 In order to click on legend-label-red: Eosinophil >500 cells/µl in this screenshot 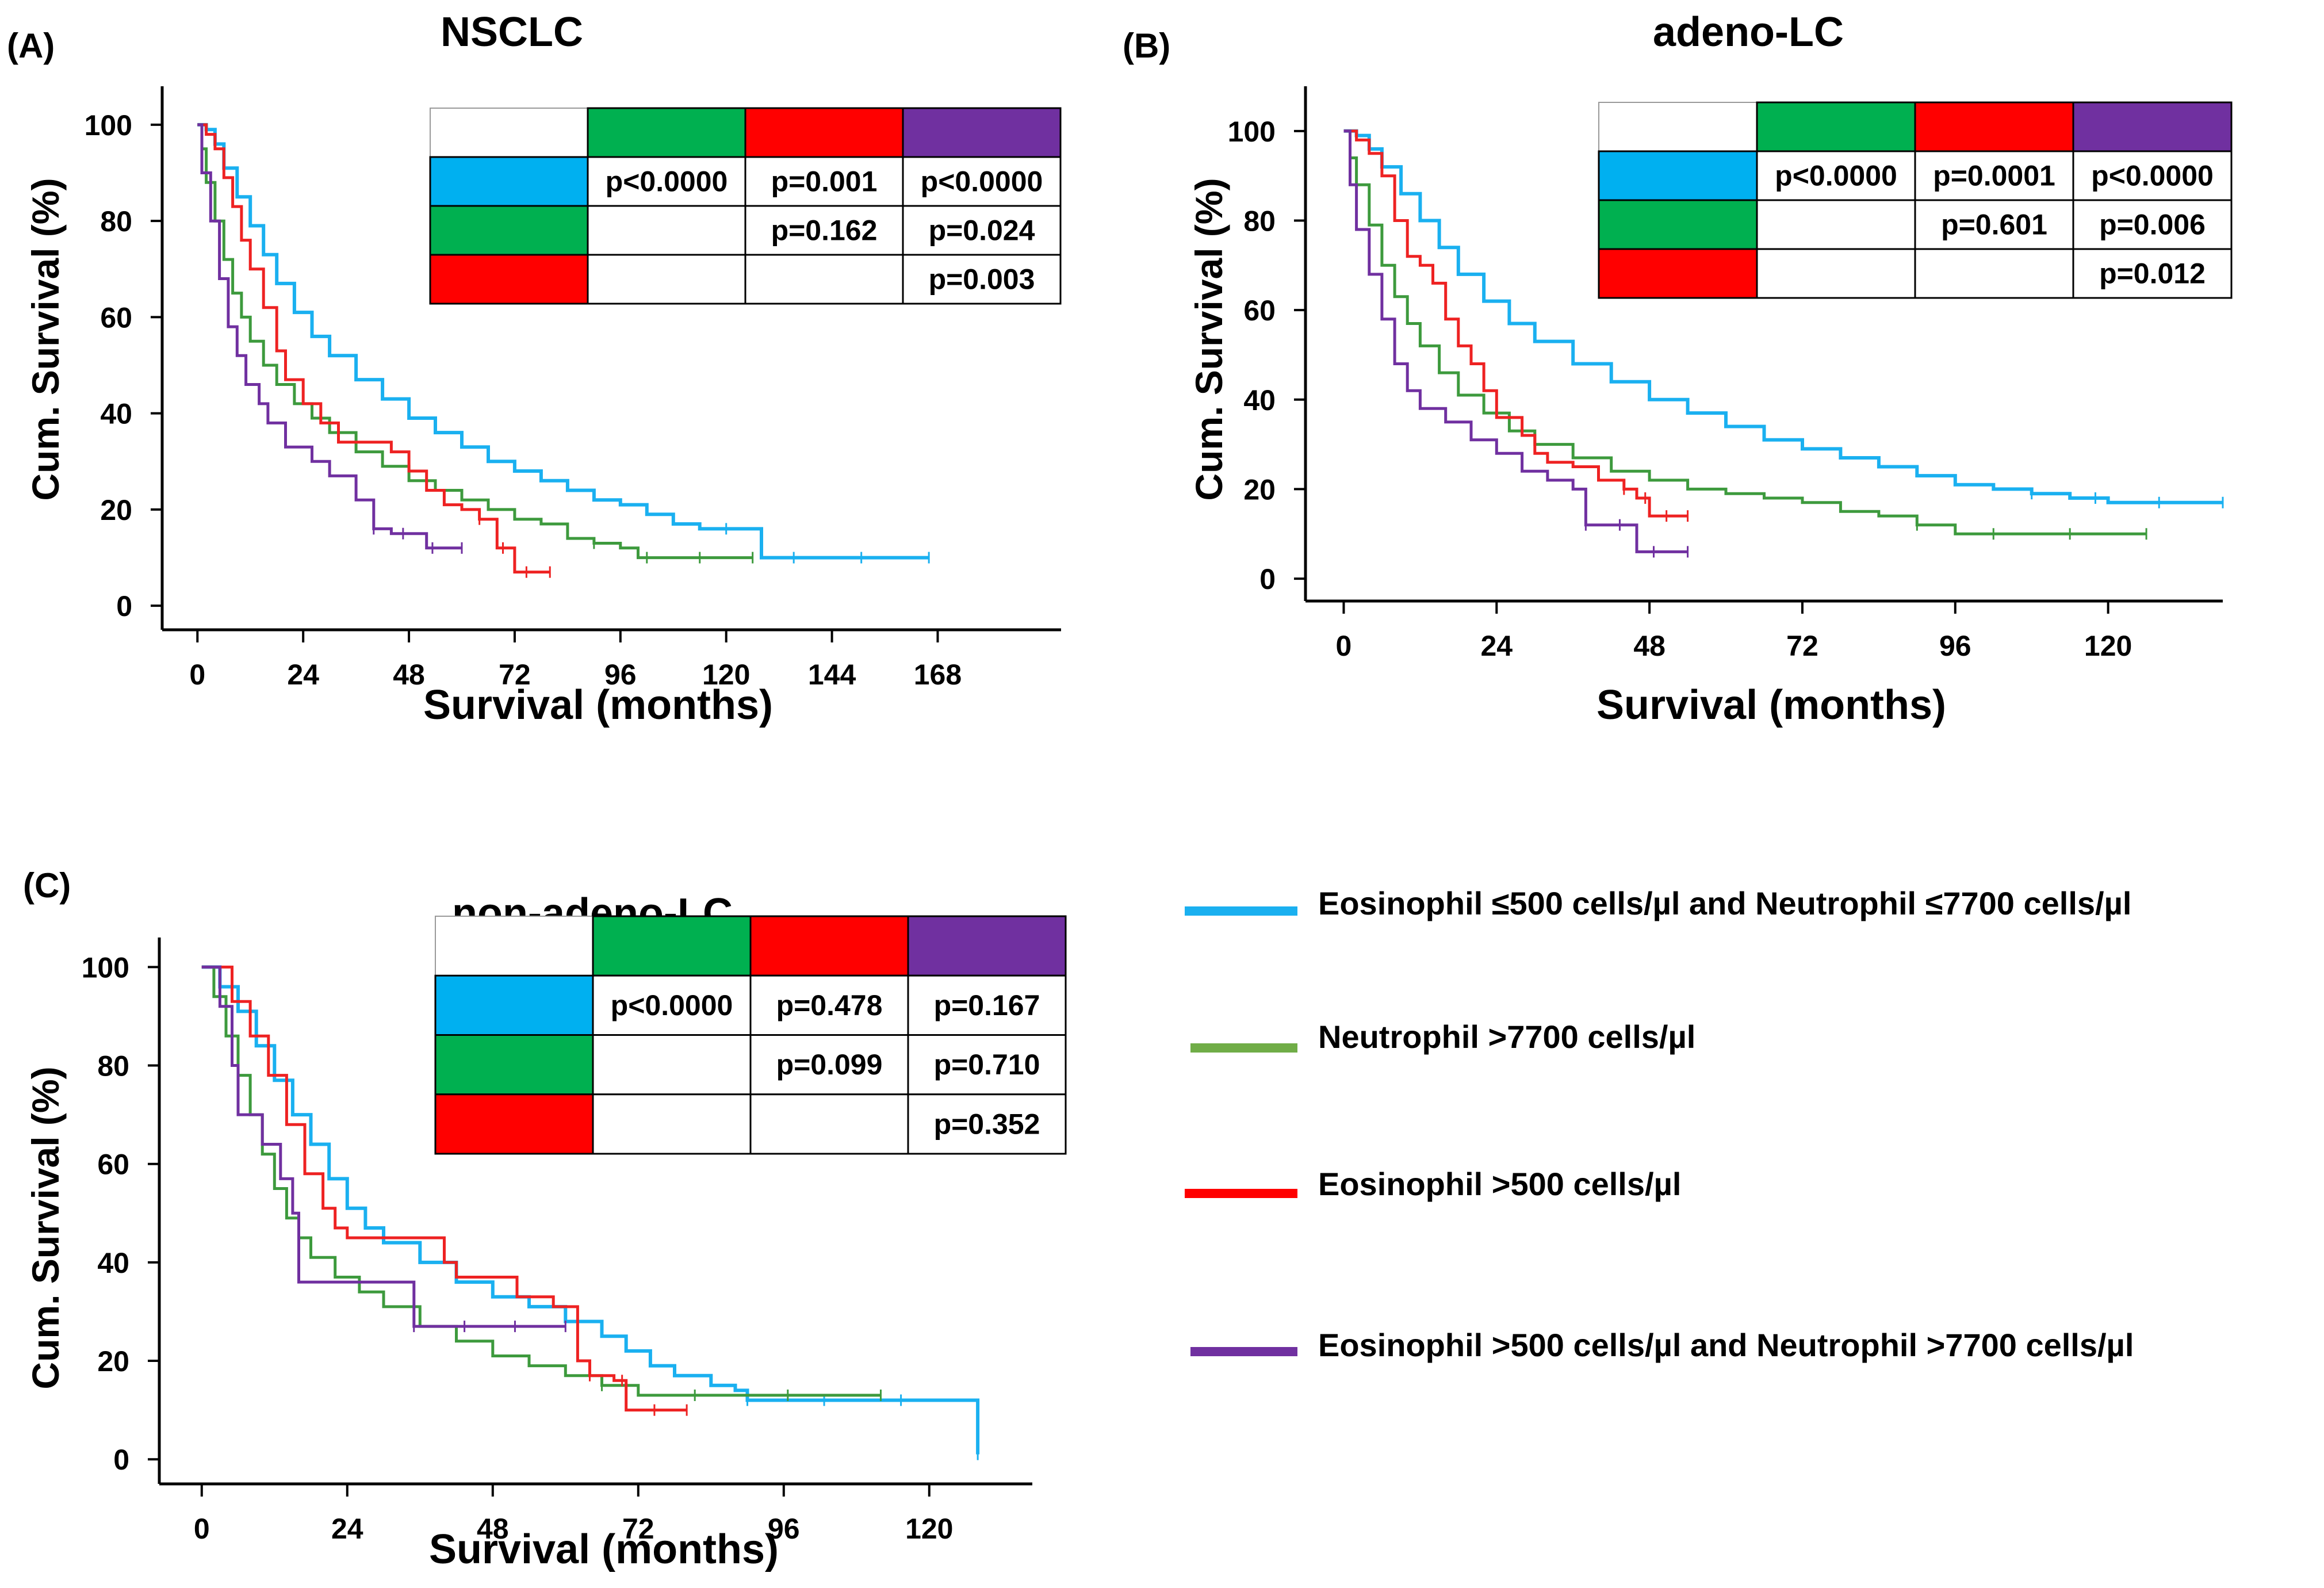, I will do `click(1499, 1184)`.